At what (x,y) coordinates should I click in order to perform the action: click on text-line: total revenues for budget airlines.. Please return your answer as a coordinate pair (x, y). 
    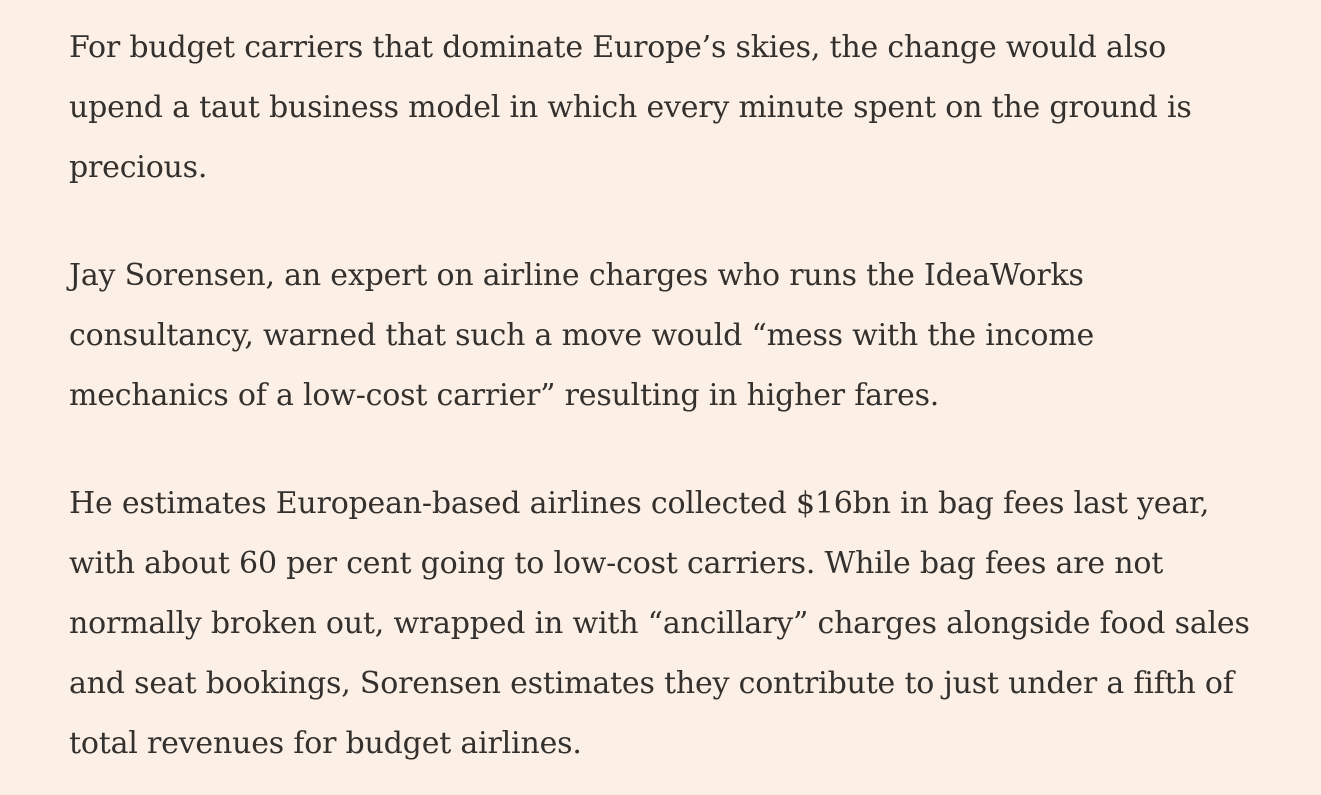
    Looking at the image, I should click on (325, 743).